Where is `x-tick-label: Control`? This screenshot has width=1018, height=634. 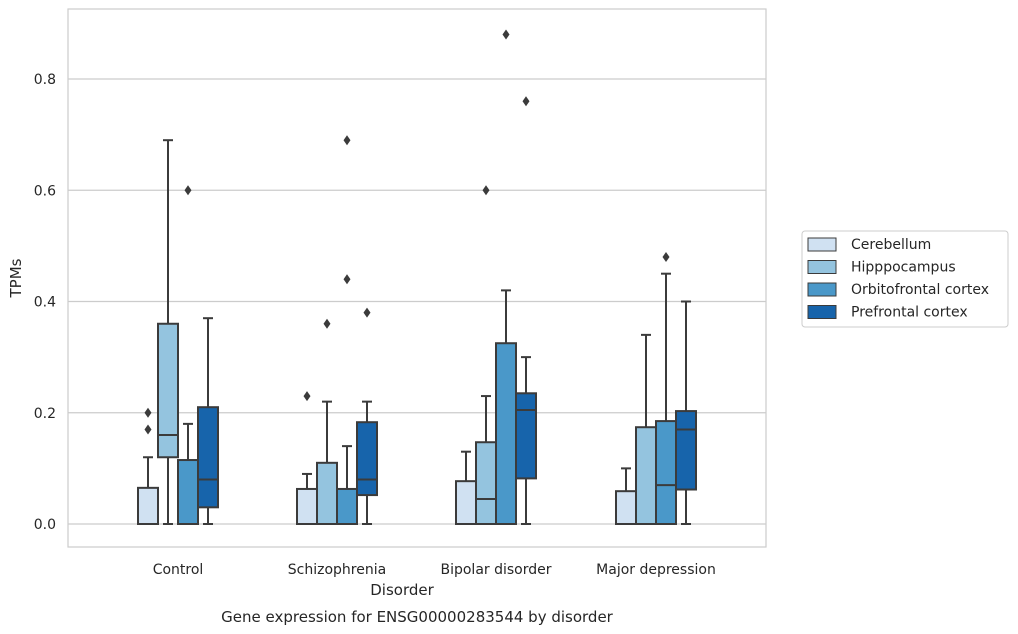 x-tick-label: Control is located at coordinates (178, 570).